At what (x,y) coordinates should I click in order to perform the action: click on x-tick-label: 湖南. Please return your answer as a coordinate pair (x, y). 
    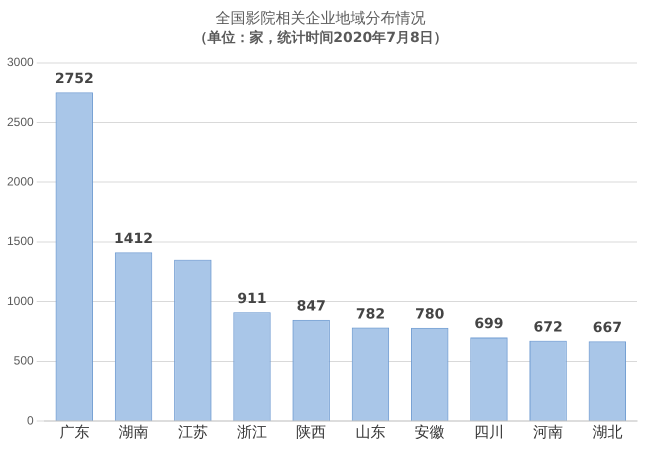
    Looking at the image, I should click on (133, 433).